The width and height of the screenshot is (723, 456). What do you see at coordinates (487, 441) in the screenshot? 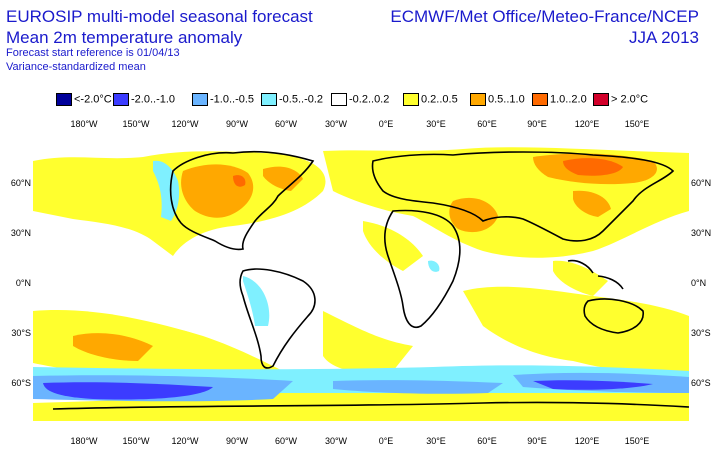
I see `lon-label-bottom: 60°E` at bounding box center [487, 441].